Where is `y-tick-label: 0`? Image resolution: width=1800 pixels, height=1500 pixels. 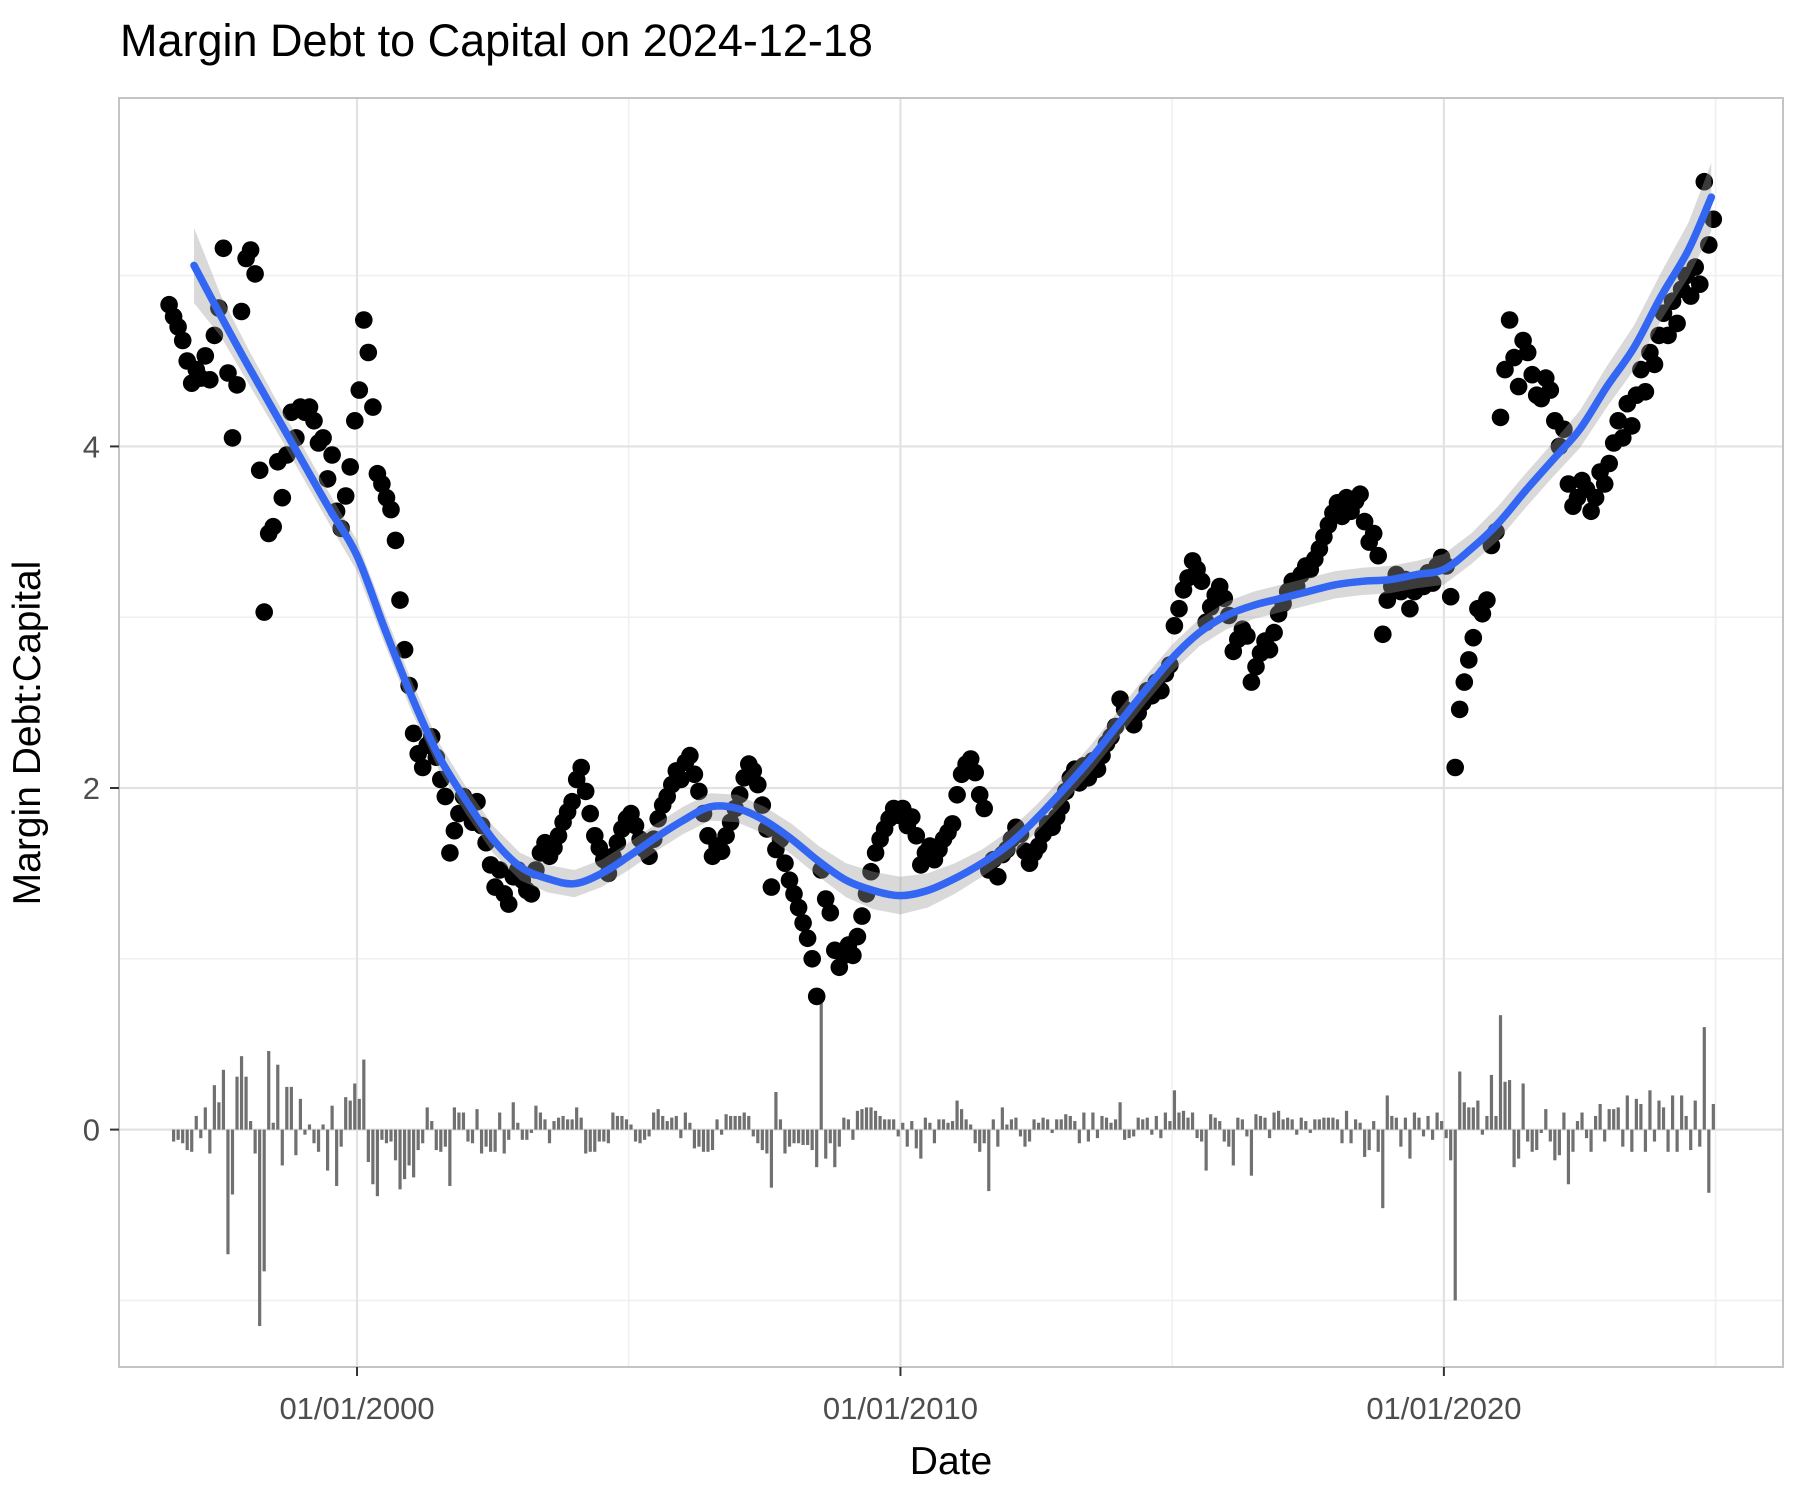
y-tick-label: 0 is located at coordinates (91, 1130).